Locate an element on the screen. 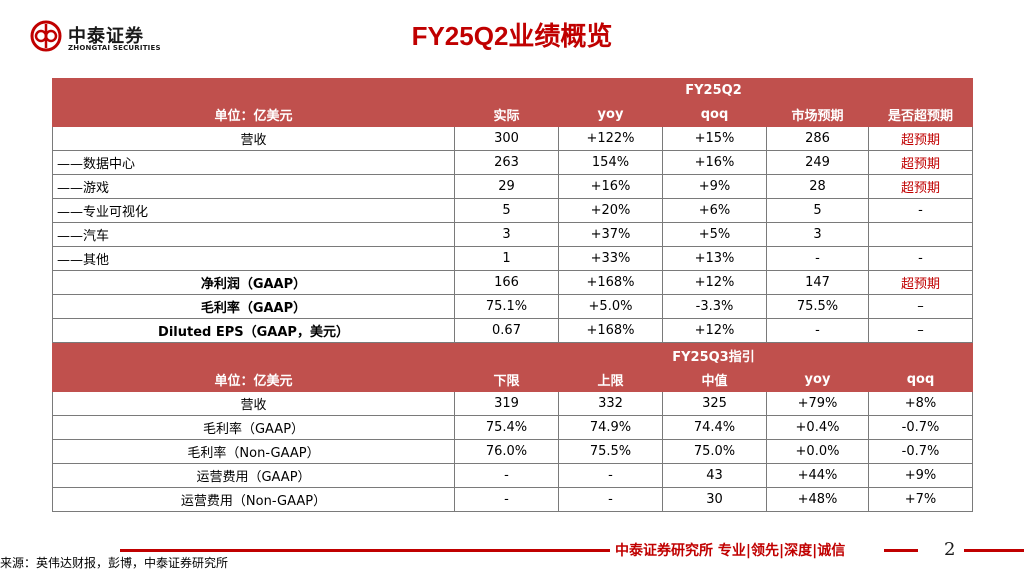 The height and width of the screenshot is (576, 1024). table-cell: 29 is located at coordinates (506, 186).